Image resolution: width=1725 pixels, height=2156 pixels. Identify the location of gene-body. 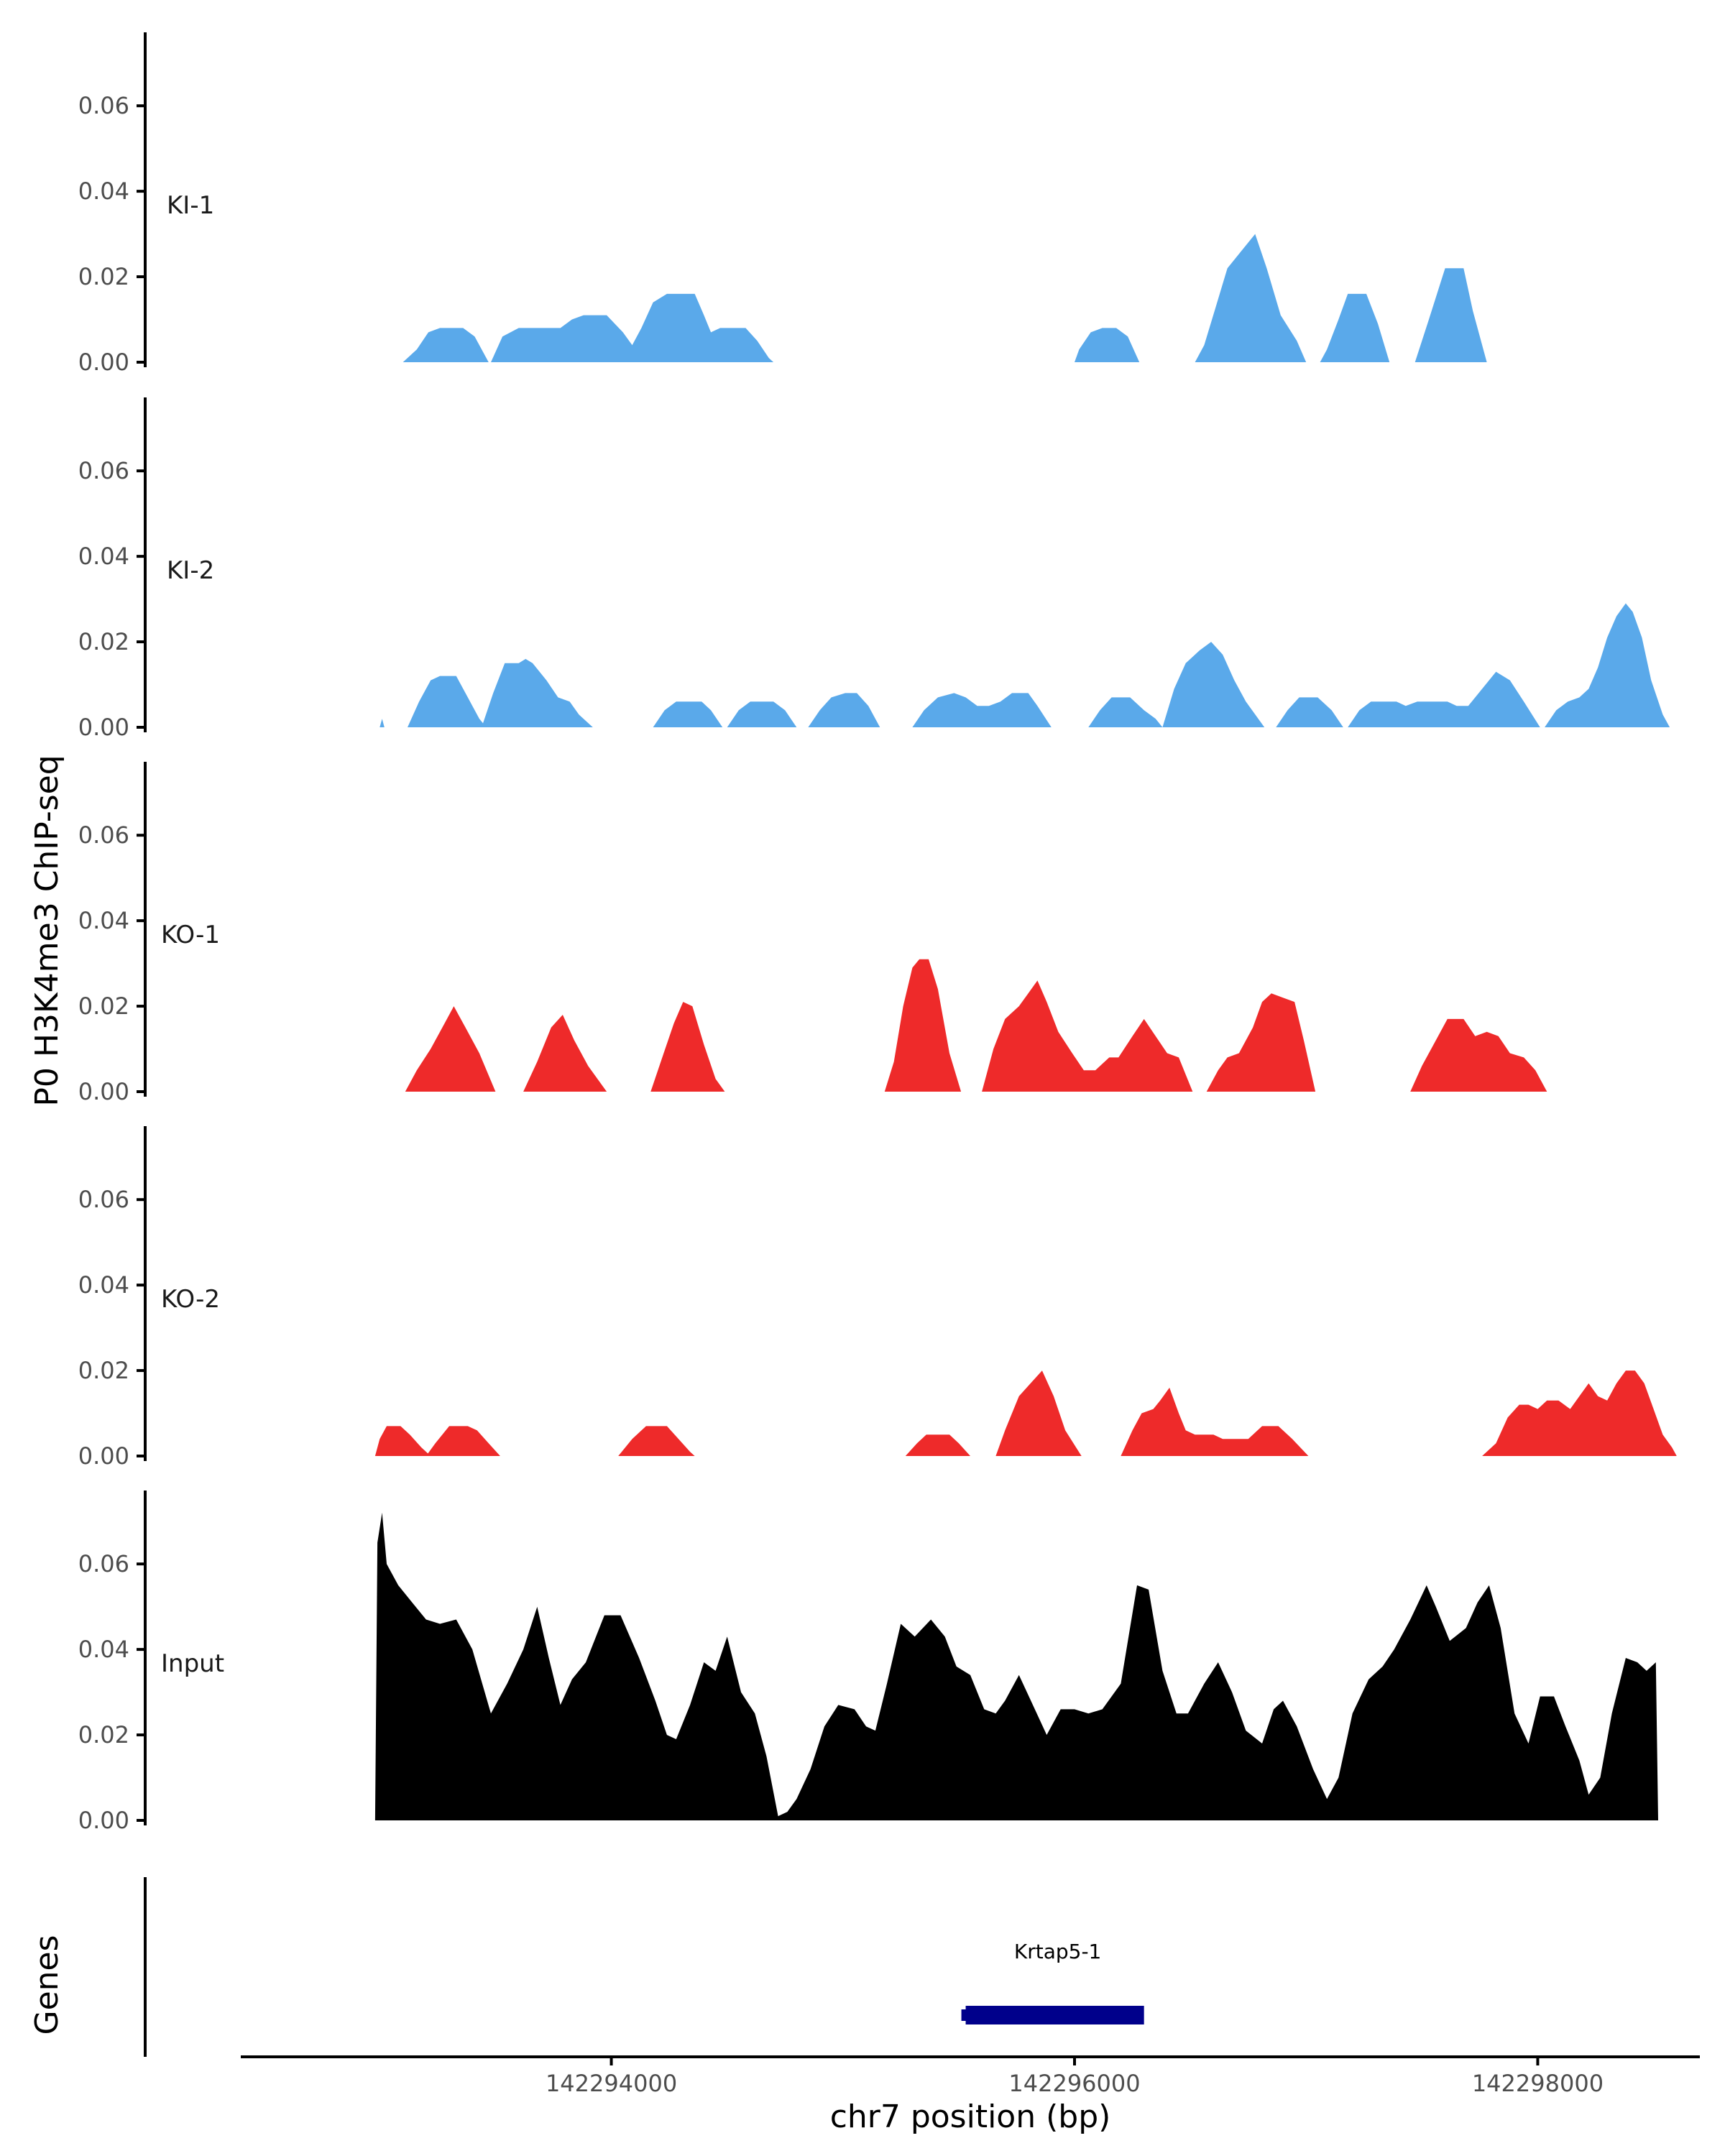
(1054, 2015).